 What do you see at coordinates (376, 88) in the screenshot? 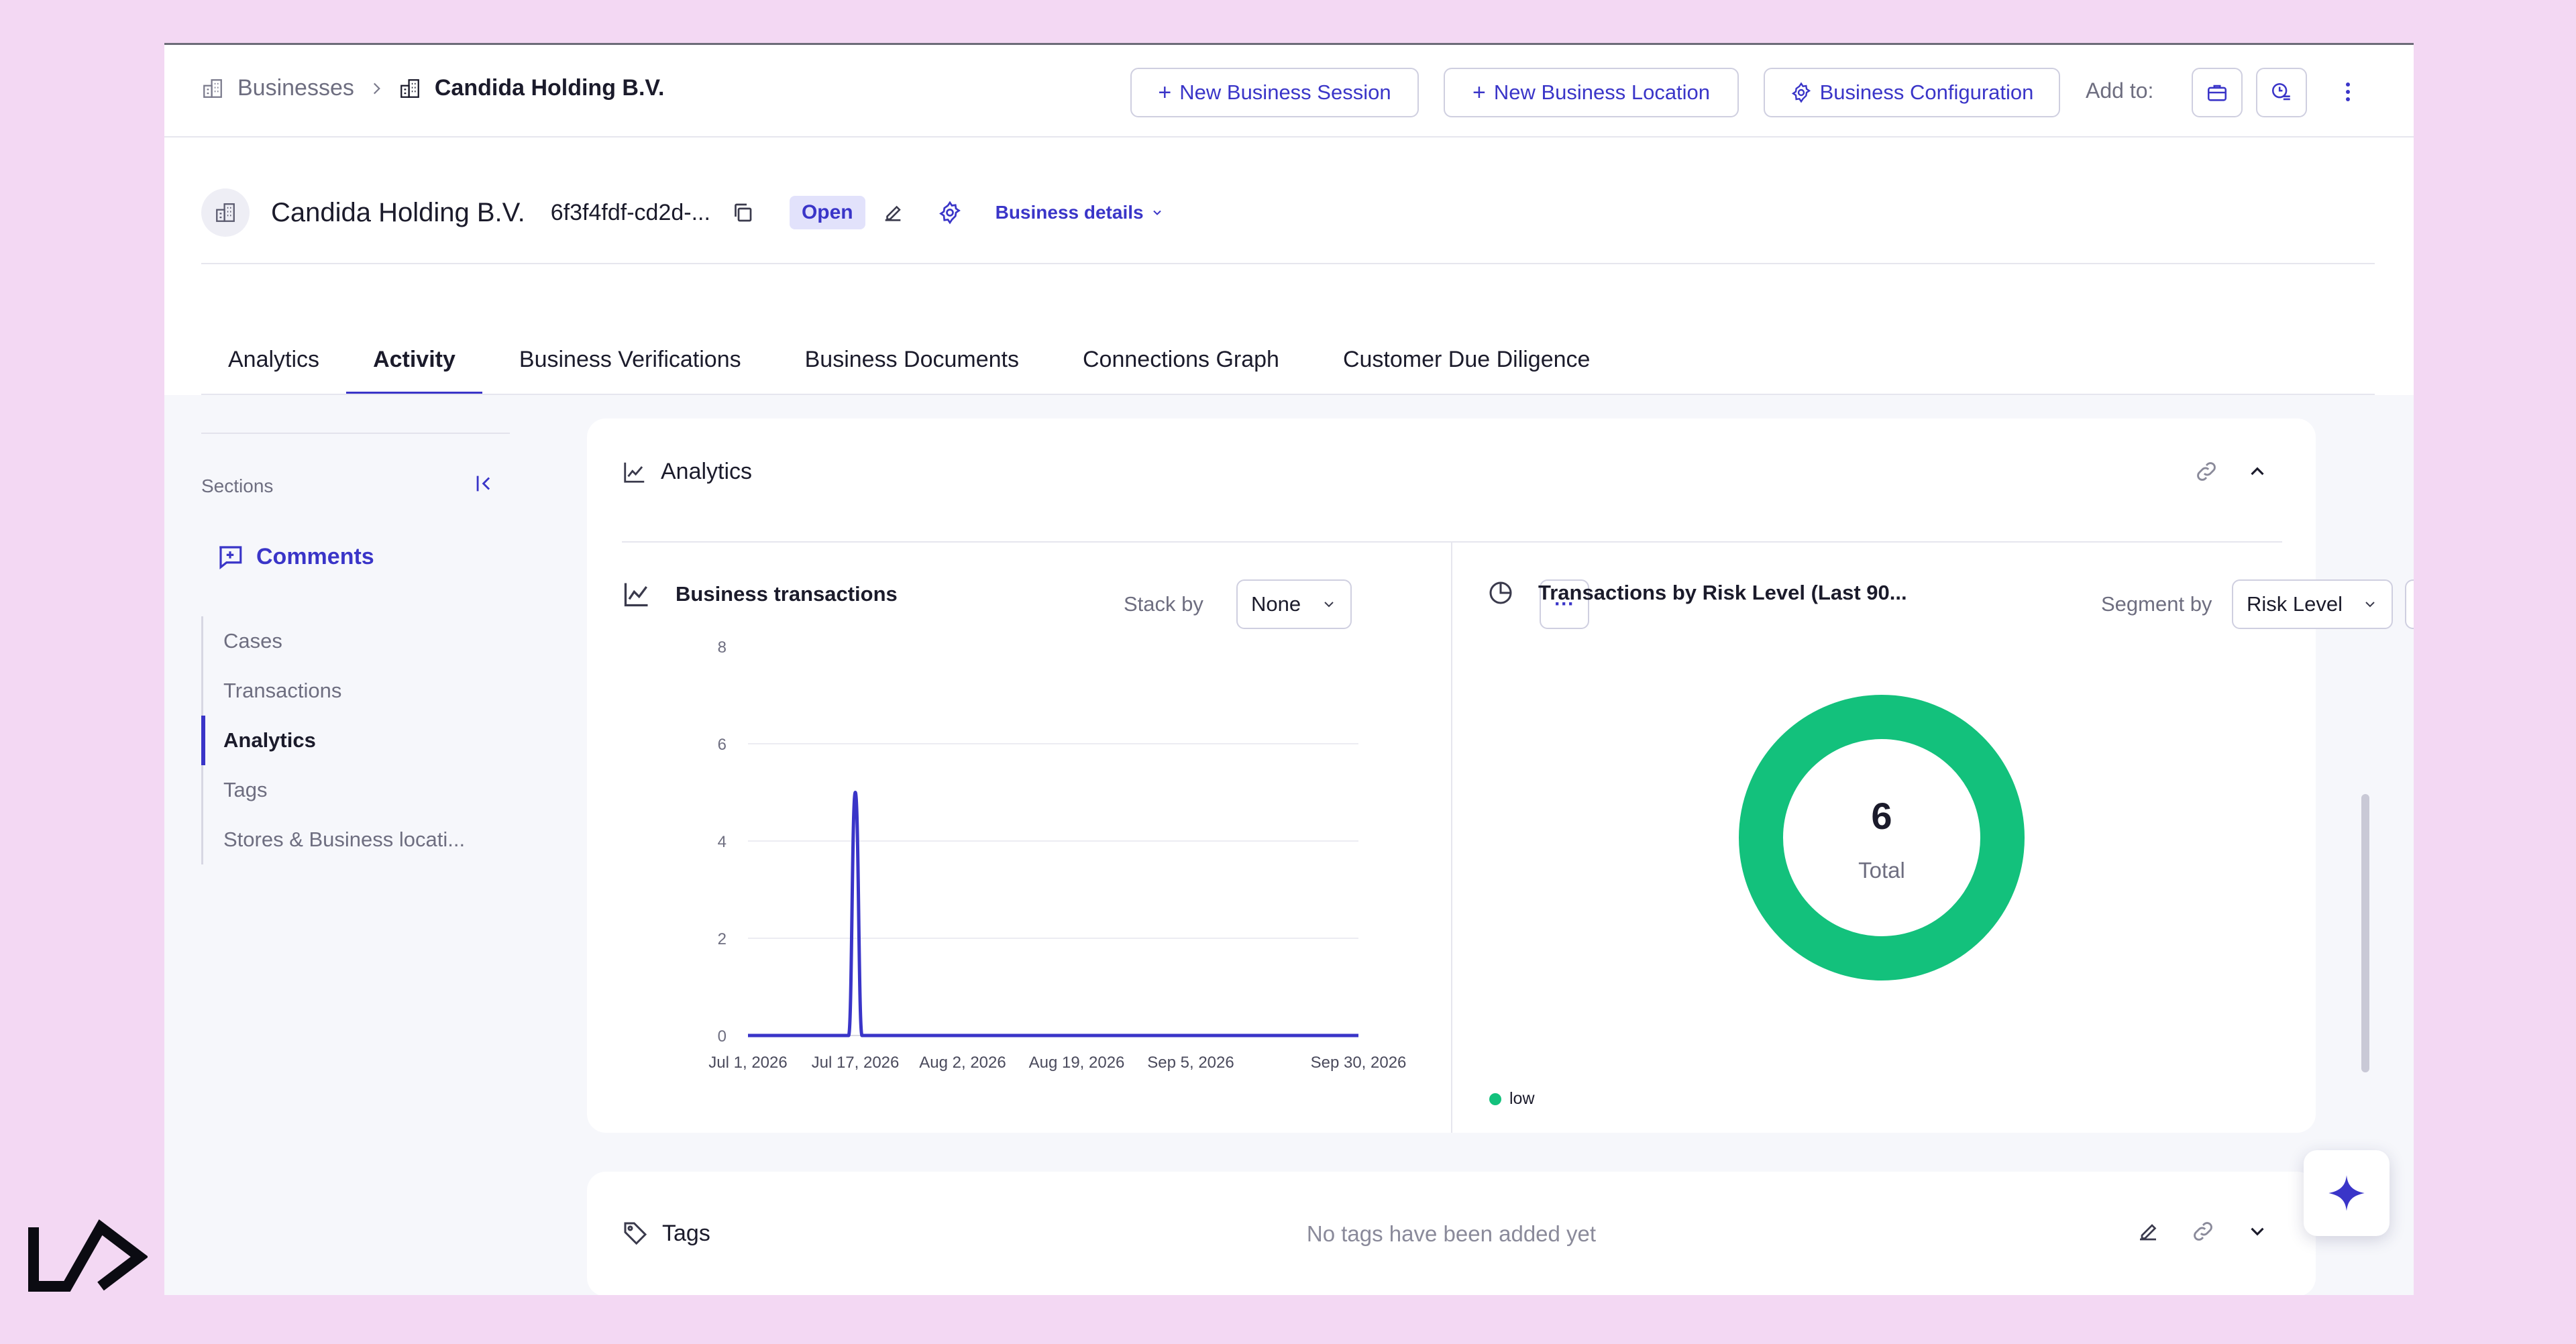
I see `chevron-right-icon` at bounding box center [376, 88].